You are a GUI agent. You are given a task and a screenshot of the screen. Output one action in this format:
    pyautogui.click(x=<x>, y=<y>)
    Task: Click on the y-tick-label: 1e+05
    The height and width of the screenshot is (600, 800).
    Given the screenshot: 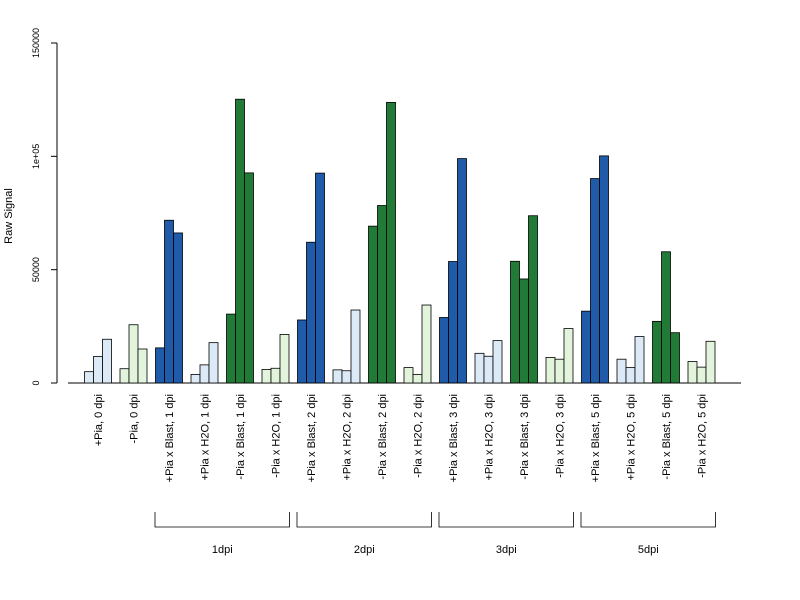 What is the action you would take?
    pyautogui.click(x=36, y=156)
    